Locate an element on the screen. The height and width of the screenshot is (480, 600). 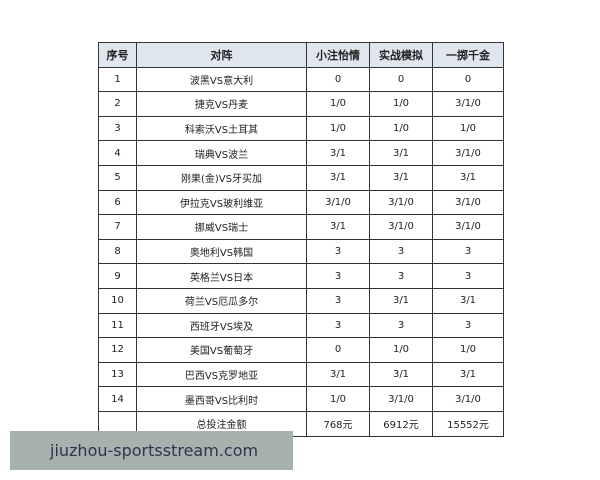
table-cell: 1 is located at coordinates (117, 79).